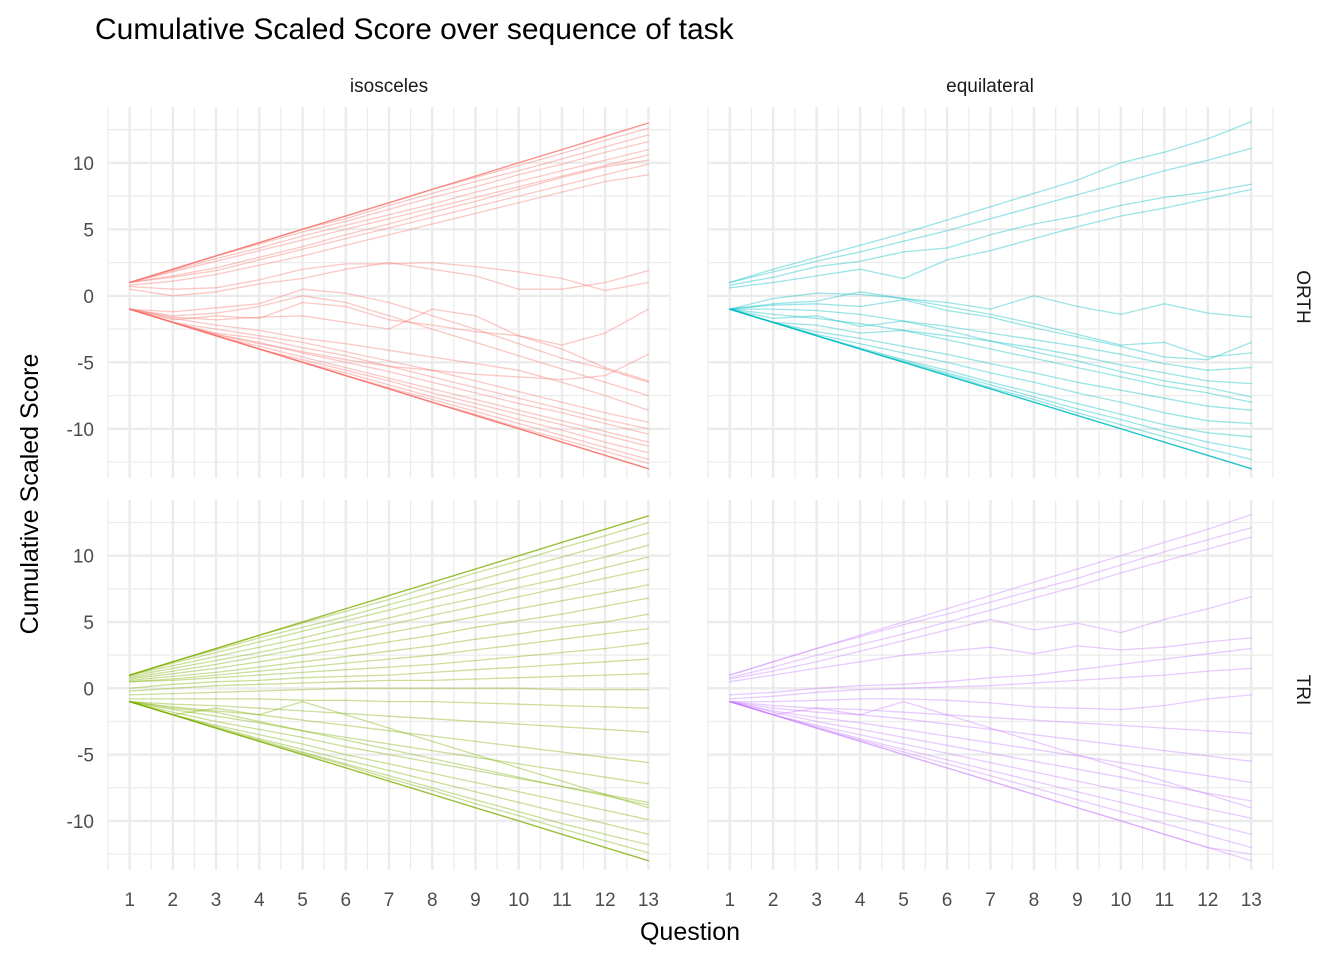 This screenshot has height=960, width=1344. I want to click on x-tick-label: 8, so click(1034, 900).